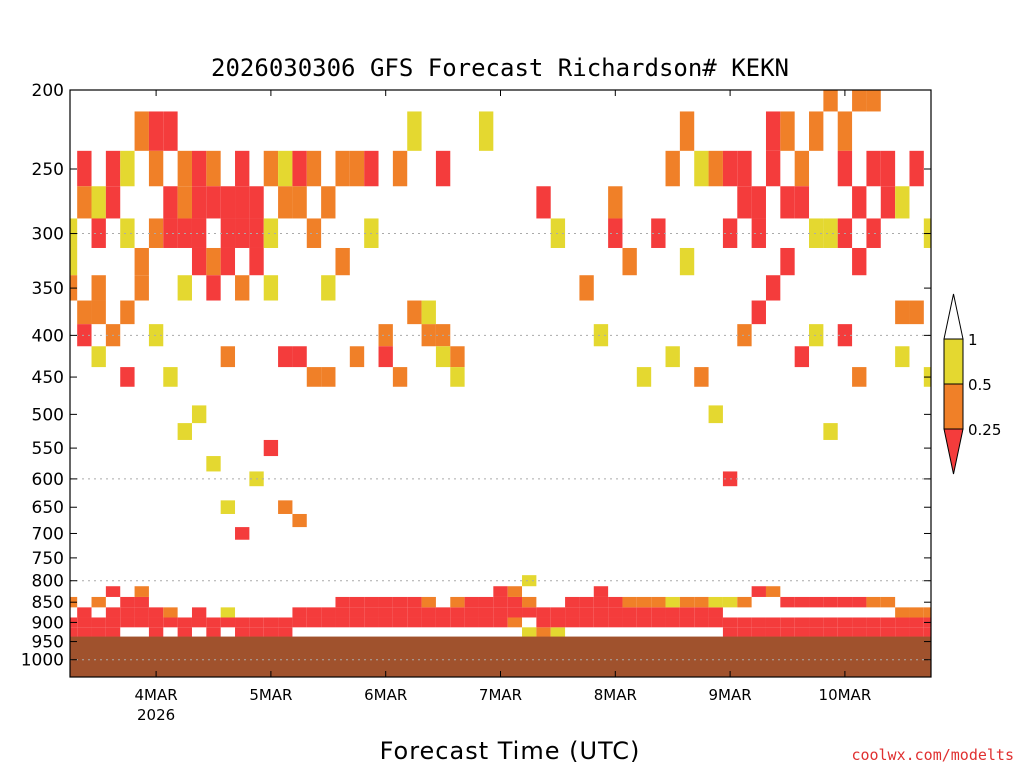  I want to click on x-tick-sublabel: 2026, so click(156, 715).